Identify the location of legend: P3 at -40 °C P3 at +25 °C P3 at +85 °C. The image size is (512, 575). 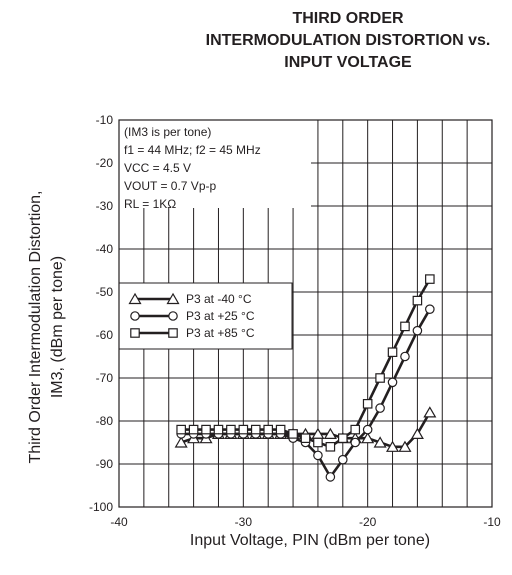
(205, 316).